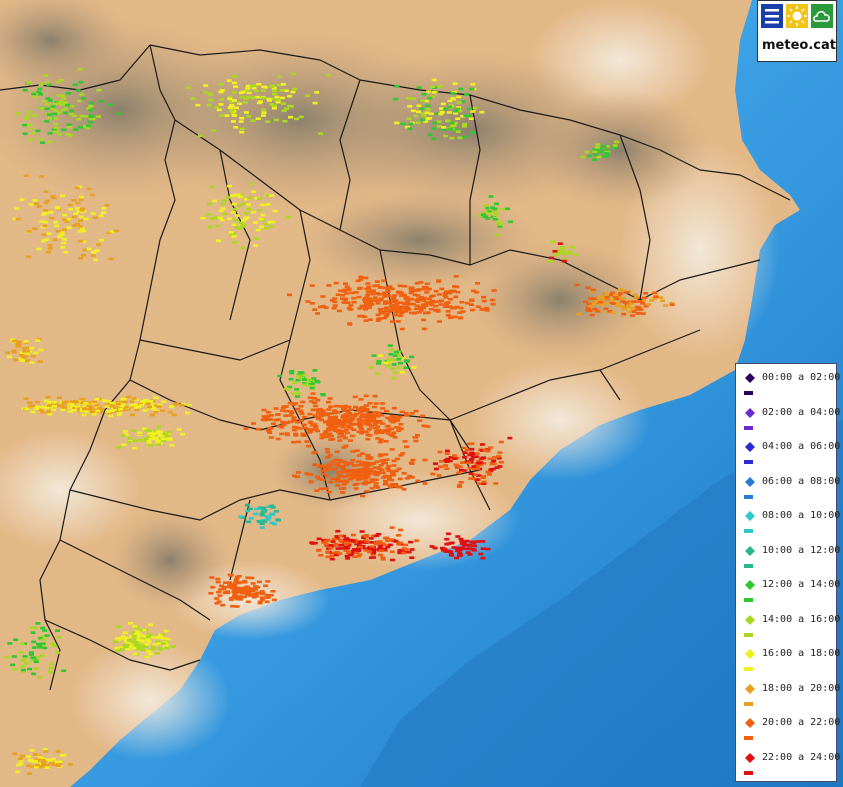 The image size is (843, 787). What do you see at coordinates (788, 731) in the screenshot?
I see `legend-item: 20:00 a 22:00` at bounding box center [788, 731].